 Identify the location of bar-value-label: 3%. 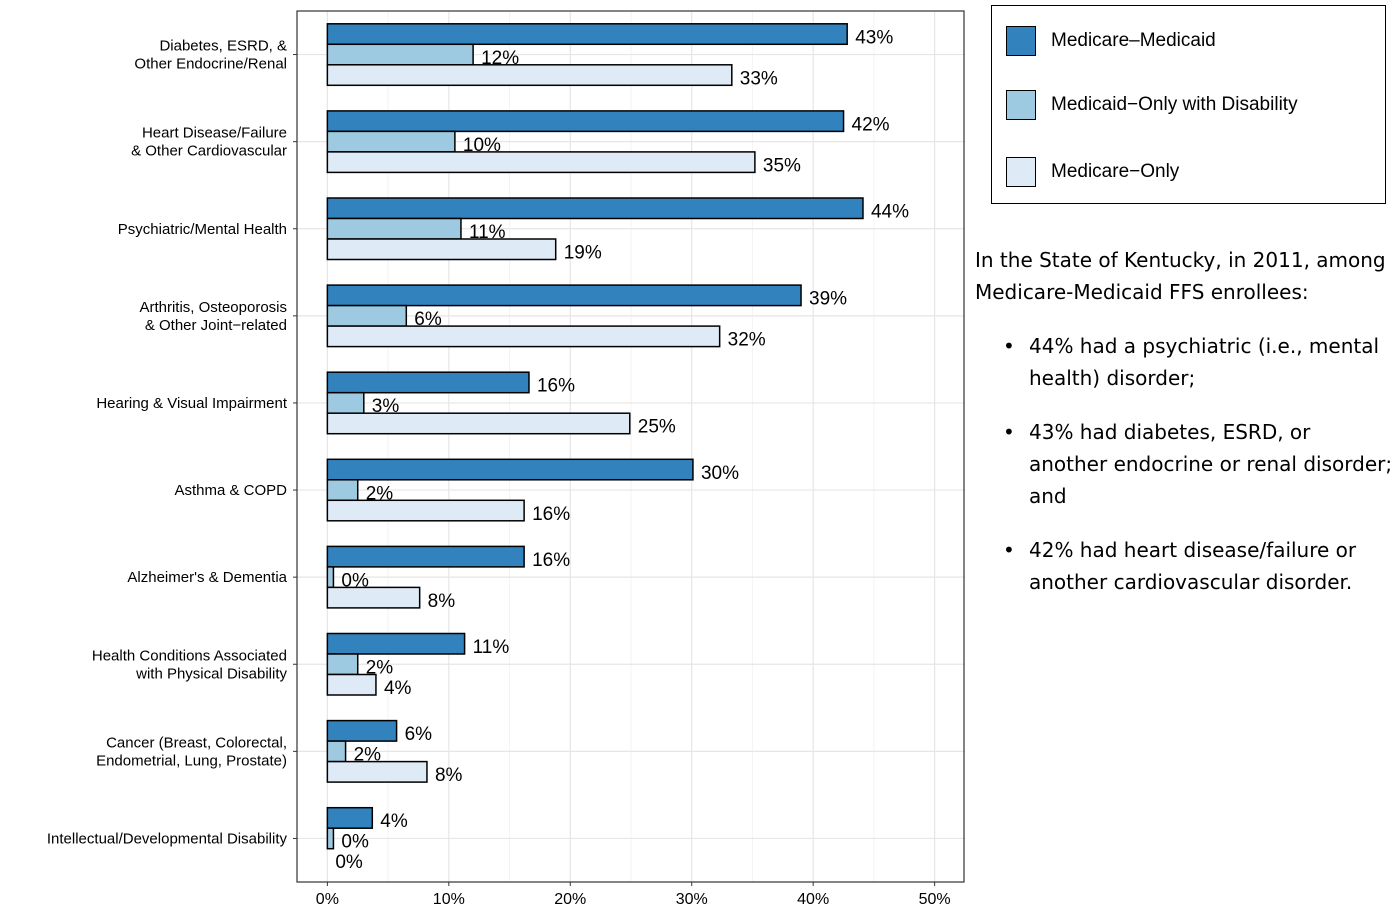
(386, 406).